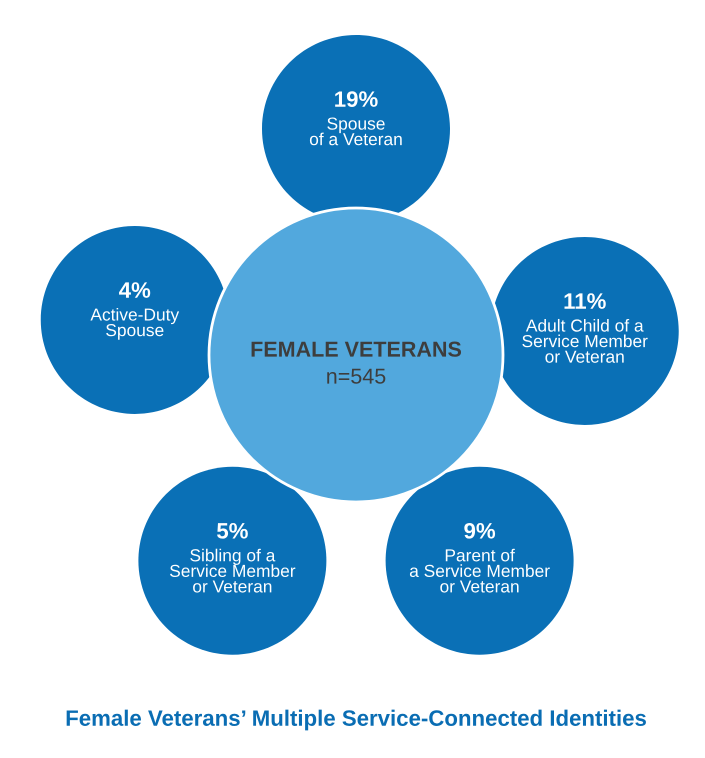 The width and height of the screenshot is (705, 758). Describe the element at coordinates (585, 340) in the screenshot. I see `category-label: Adult Child of a Service Member or Veteran` at that location.